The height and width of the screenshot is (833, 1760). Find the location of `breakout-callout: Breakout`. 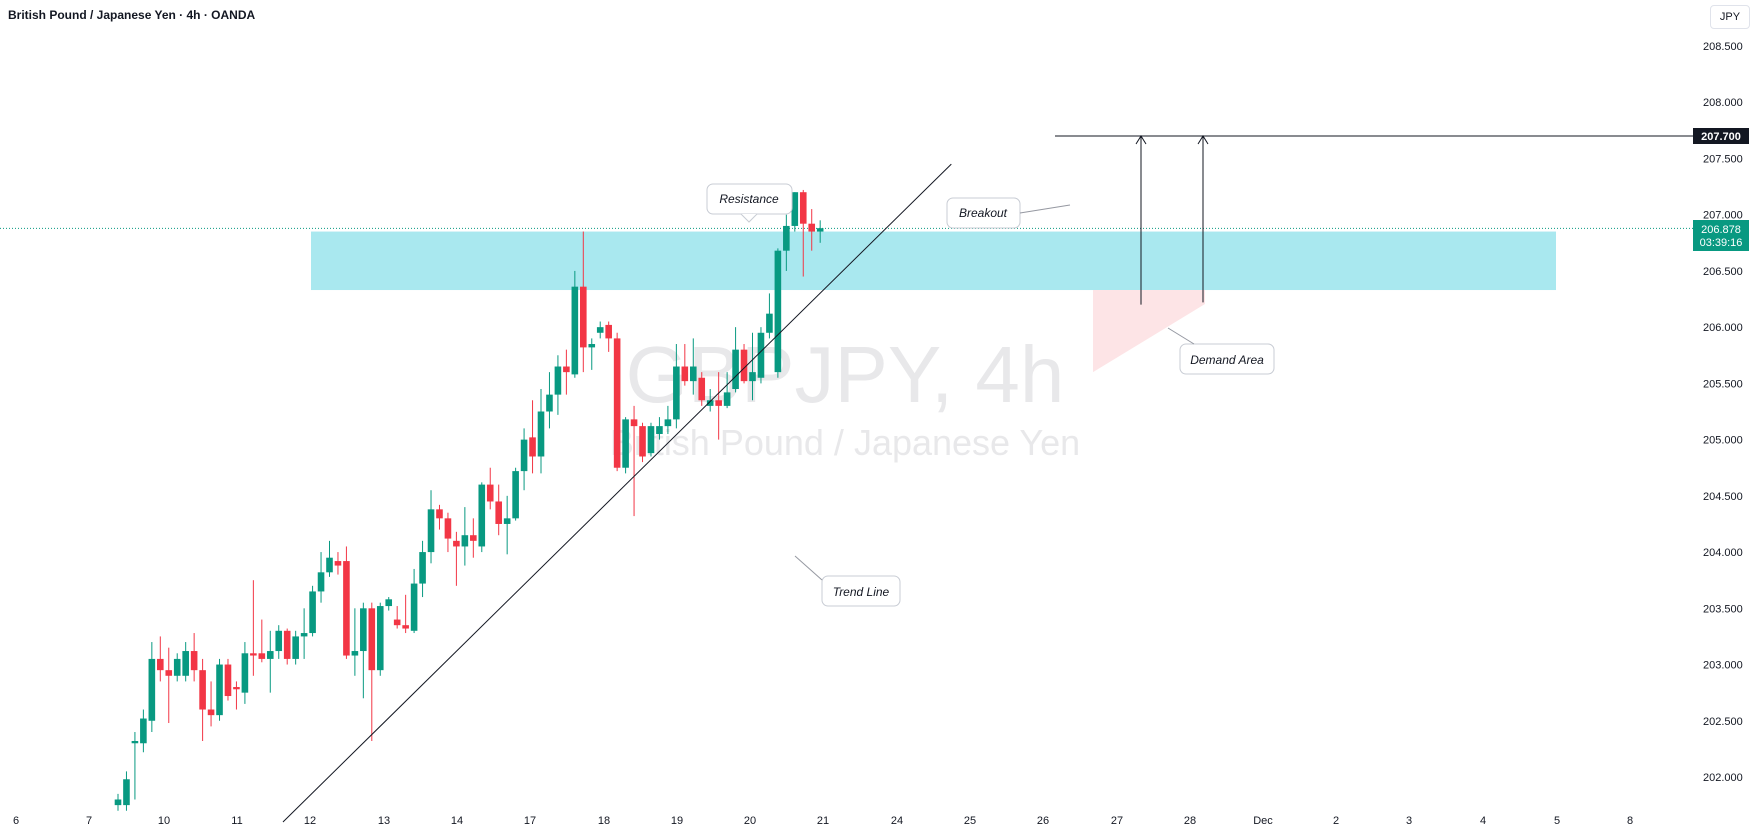

breakout-callout: Breakout is located at coordinates (1008, 213).